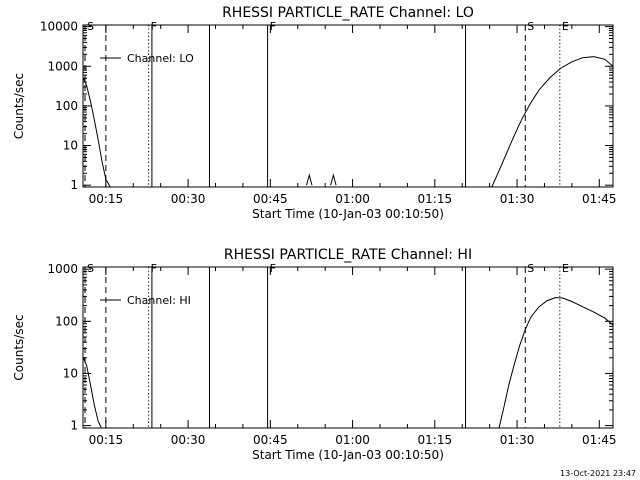  What do you see at coordinates (348, 214) in the screenshot?
I see `lo-x-axis-label: Start Time (10-Jan-03 00:10:50)` at bounding box center [348, 214].